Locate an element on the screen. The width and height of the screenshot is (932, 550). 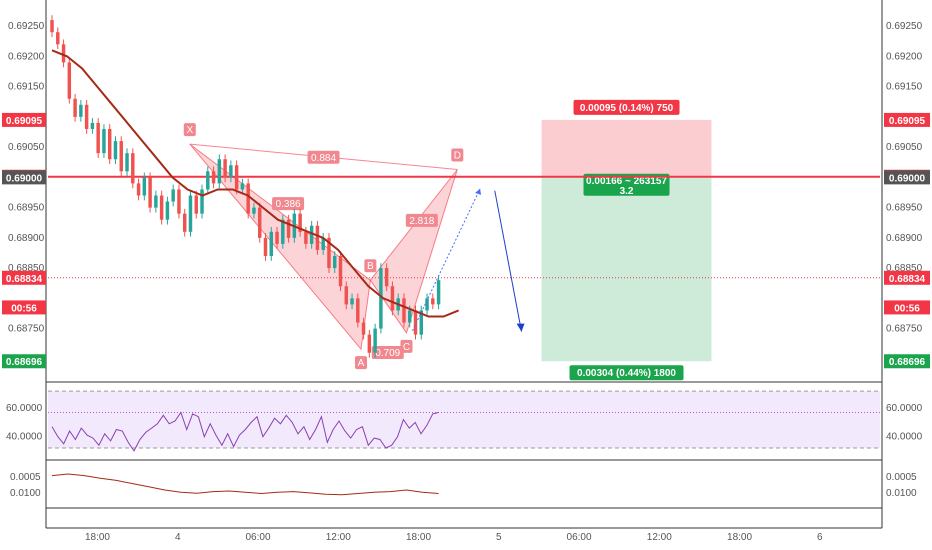
price-tag-left: 0.69095 is located at coordinates (24, 121).